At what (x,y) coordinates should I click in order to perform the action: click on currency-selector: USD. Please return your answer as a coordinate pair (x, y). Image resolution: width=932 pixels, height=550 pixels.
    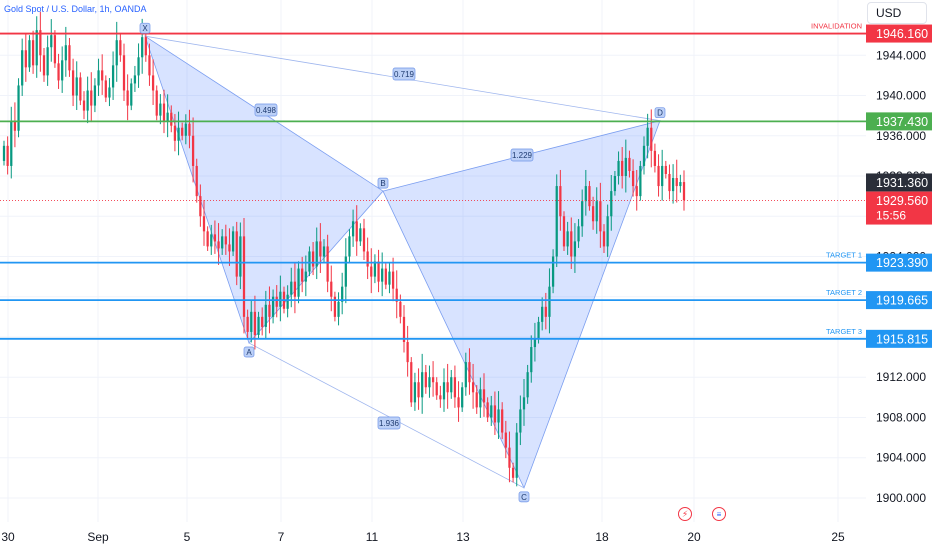
    Looking at the image, I should click on (897, 13).